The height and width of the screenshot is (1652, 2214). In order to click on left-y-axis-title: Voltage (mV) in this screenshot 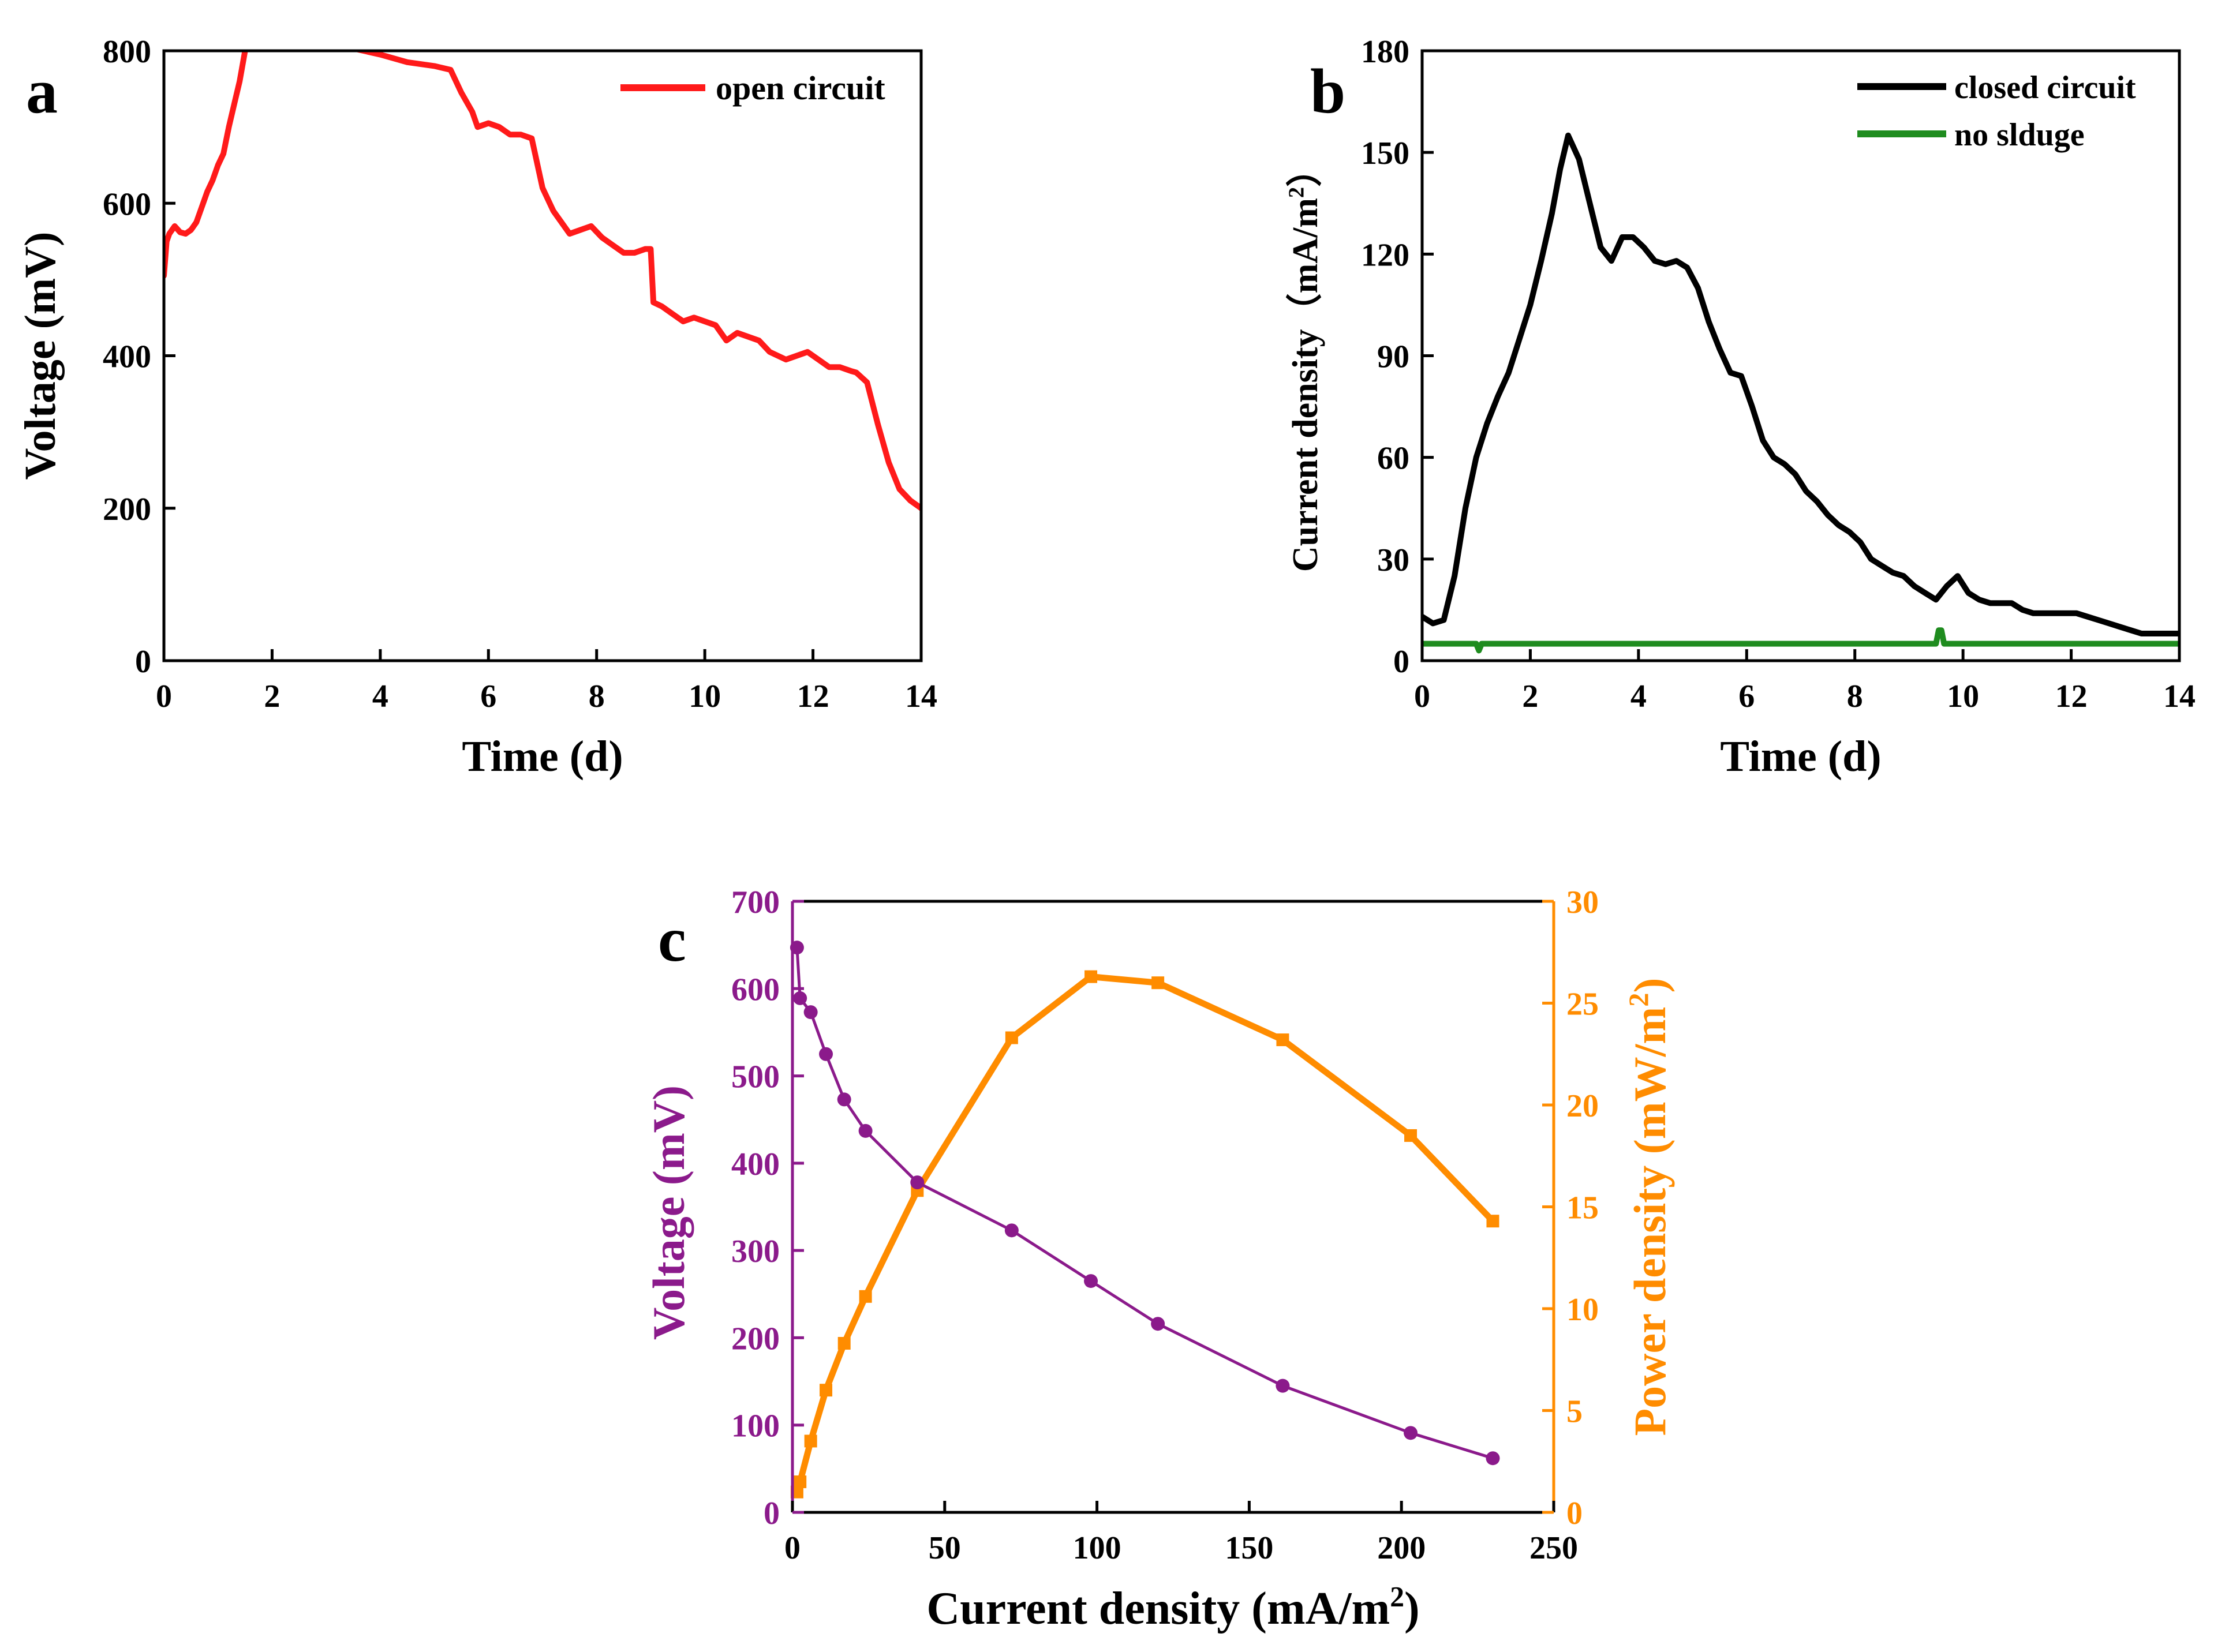, I will do `click(669, 1212)`.